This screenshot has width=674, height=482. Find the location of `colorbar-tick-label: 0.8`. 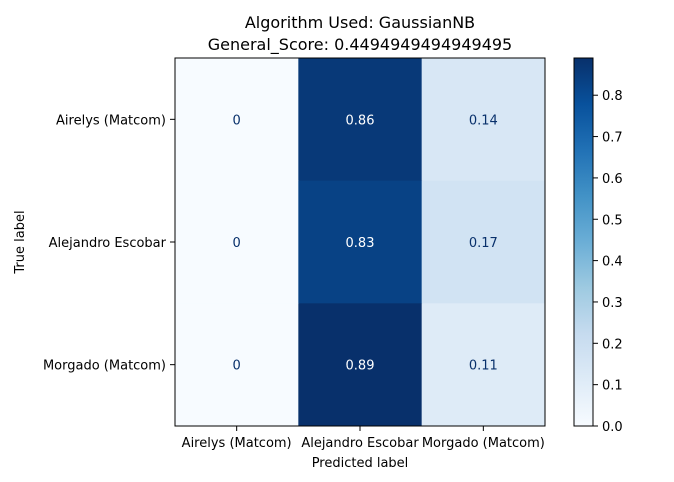

colorbar-tick-label: 0.8 is located at coordinates (612, 96).